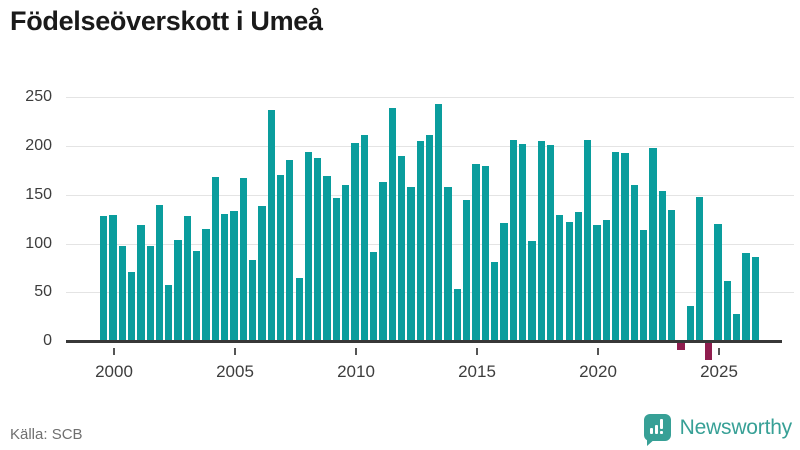 This screenshot has height=450, width=800. Describe the element at coordinates (166, 21) in the screenshot. I see `page-title: Födelseöverskott i Umeå` at that location.